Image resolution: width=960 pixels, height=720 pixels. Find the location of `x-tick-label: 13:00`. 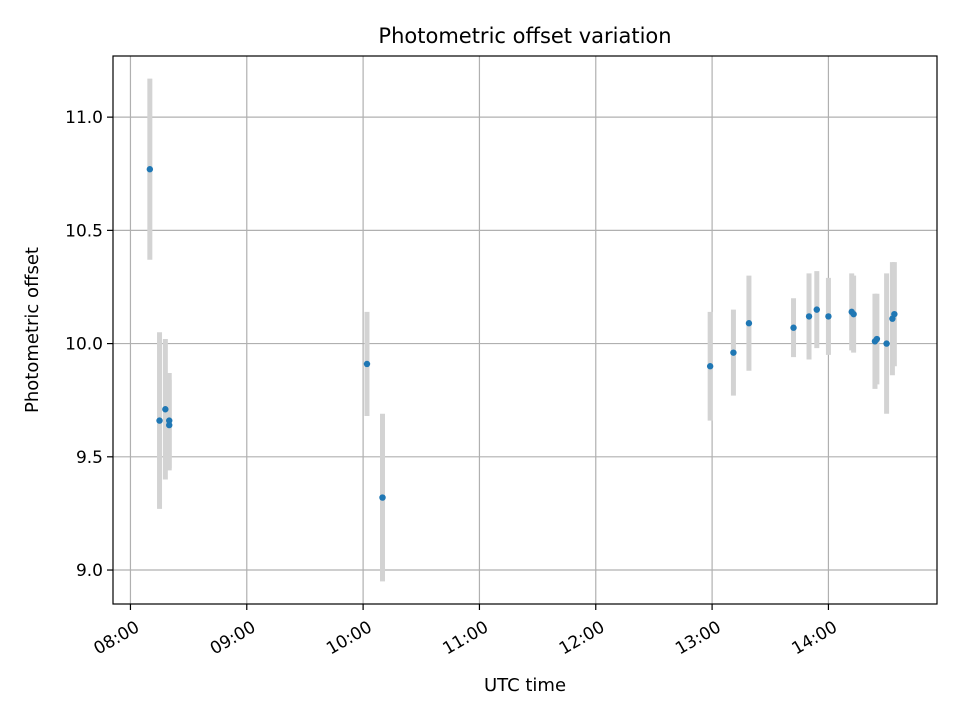

x-tick-label: 13:00 is located at coordinates (698, 638).